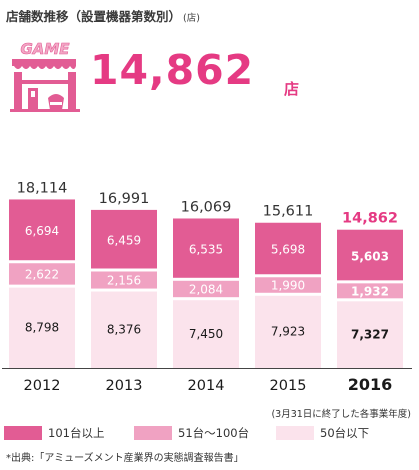 Image resolution: width=419 pixels, height=470 pixels. I want to click on legend-item-mid: 51台〜100台, so click(191, 433).